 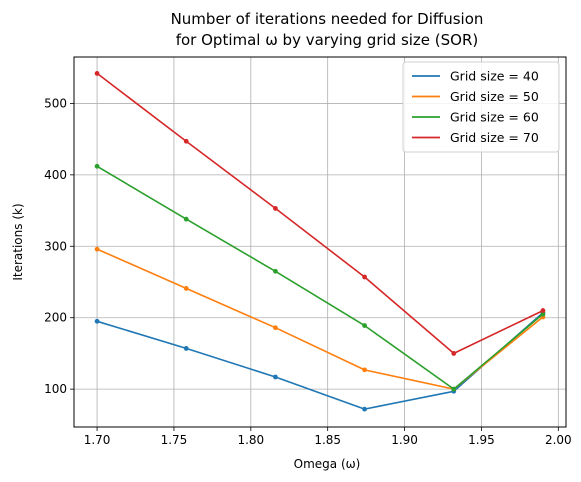 What do you see at coordinates (55, 389) in the screenshot?
I see `y-tick-label: 100` at bounding box center [55, 389].